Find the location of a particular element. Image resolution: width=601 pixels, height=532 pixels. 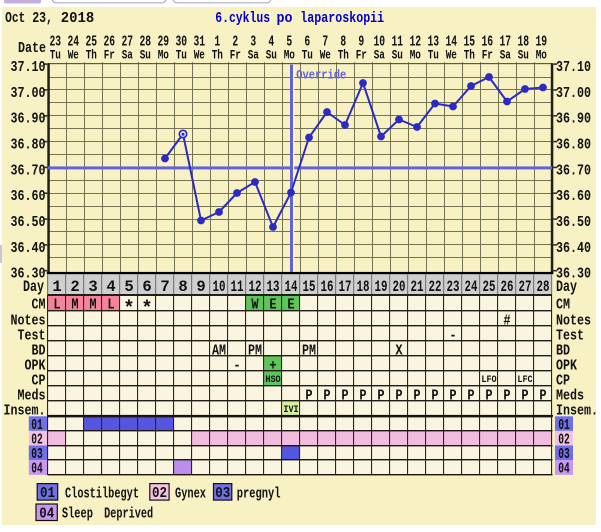

svg-text: 36.80 is located at coordinates (573, 146).